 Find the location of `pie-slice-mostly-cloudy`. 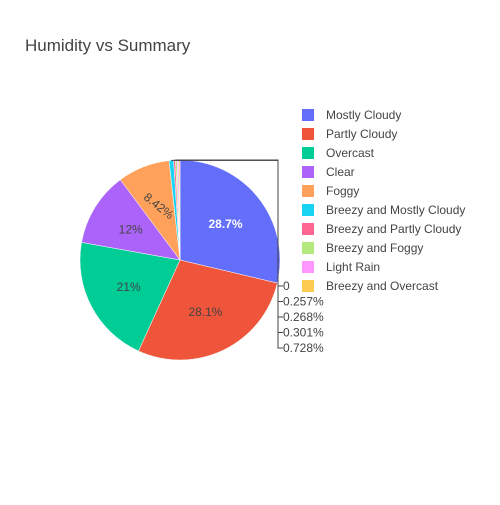

pie-slice-mostly-cloudy is located at coordinates (230, 221).